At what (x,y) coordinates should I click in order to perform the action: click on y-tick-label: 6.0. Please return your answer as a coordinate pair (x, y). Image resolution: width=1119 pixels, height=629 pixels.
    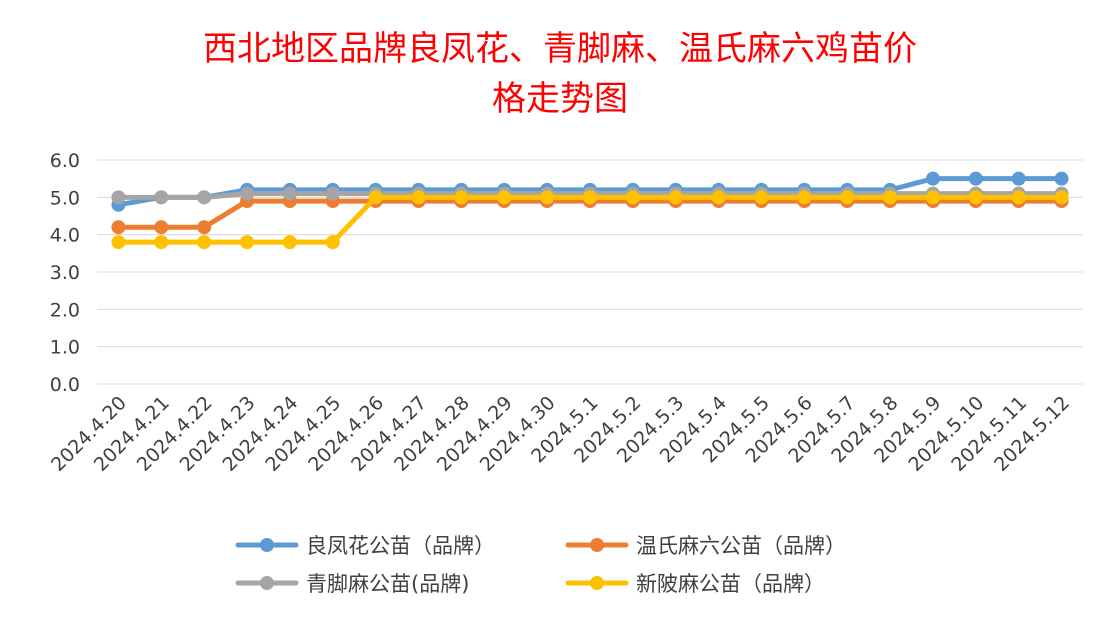
    Looking at the image, I should click on (65, 161).